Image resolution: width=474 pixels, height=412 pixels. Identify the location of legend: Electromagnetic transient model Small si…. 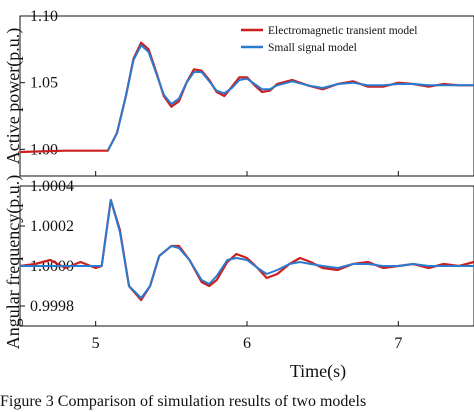
(329, 39).